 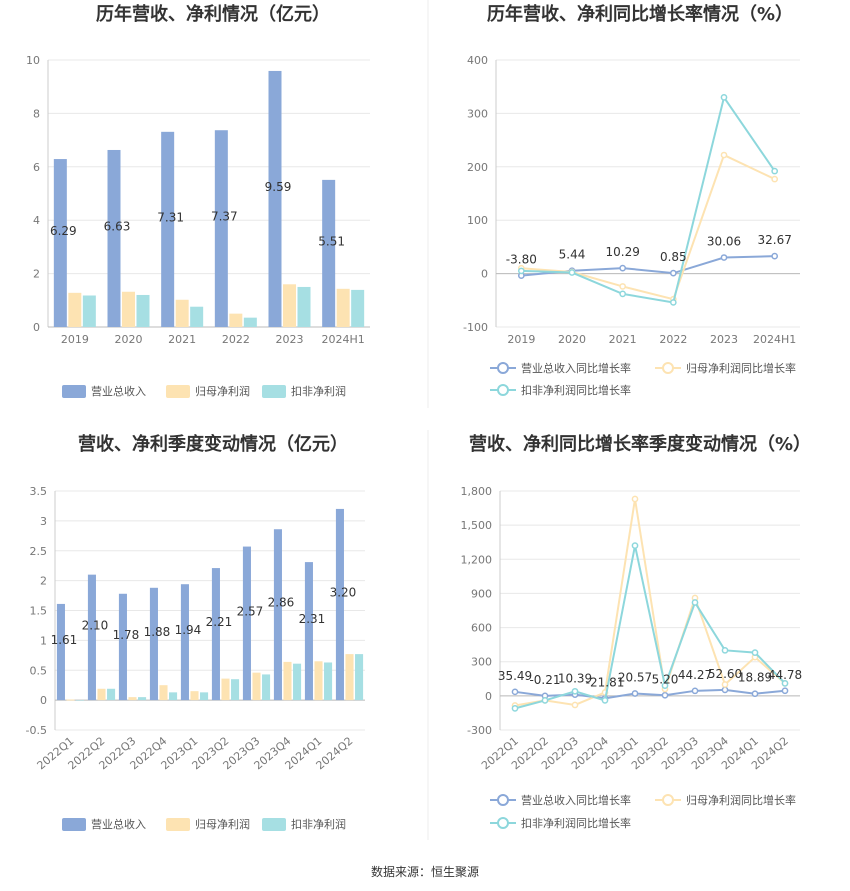 What do you see at coordinates (481, 593) in the screenshot?
I see `y-tick-label: 900` at bounding box center [481, 593].